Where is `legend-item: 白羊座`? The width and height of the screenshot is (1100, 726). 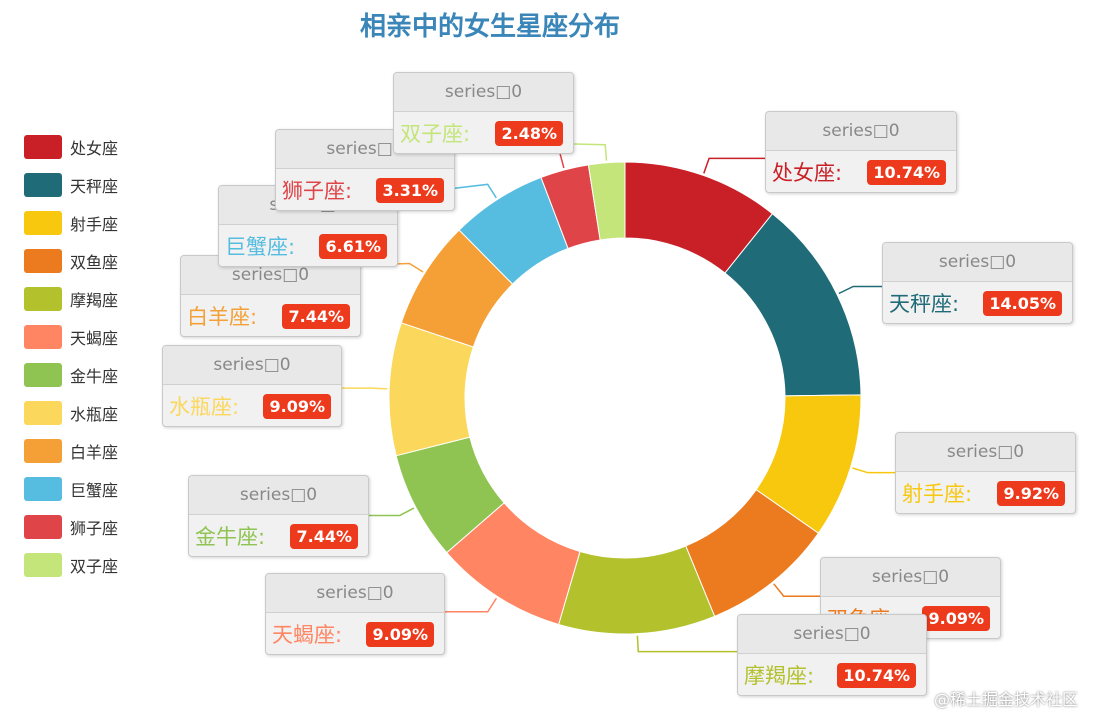 legend-item: 白羊座 is located at coordinates (71, 451).